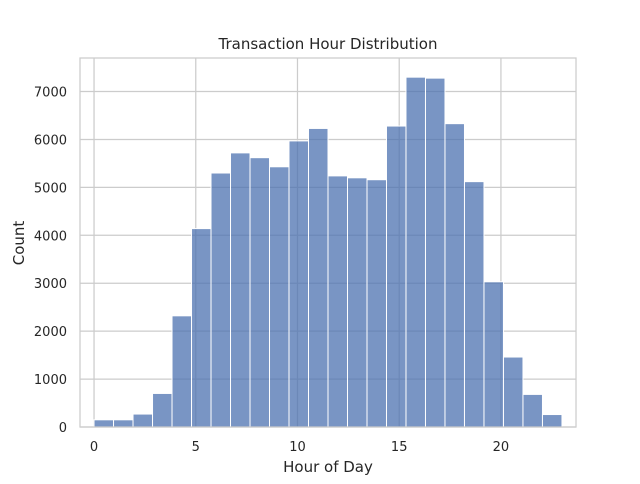  I want to click on y-tick-label: 4000, so click(50, 236).